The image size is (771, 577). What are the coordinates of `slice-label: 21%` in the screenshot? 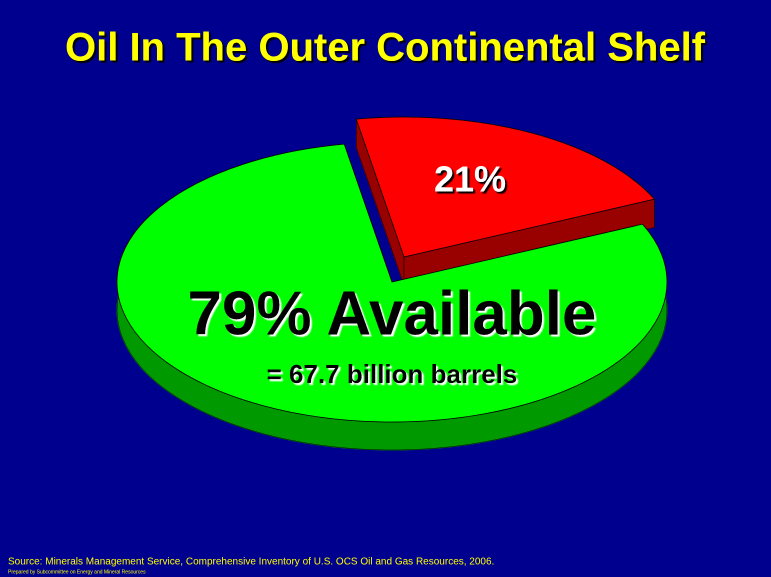 It's located at (470, 179).